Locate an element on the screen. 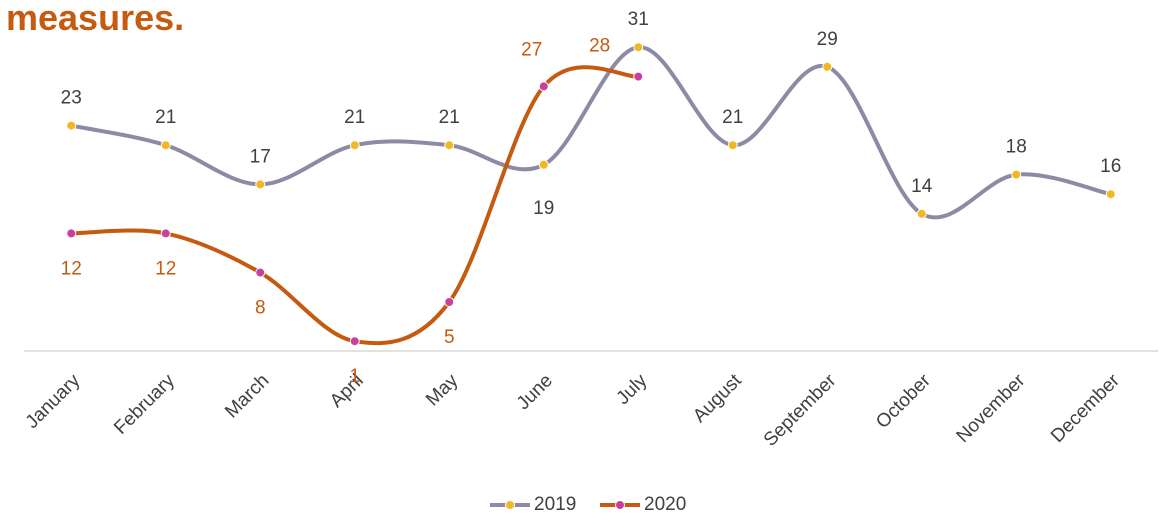 The height and width of the screenshot is (517, 1161). x-tick-label: November is located at coordinates (991, 408).